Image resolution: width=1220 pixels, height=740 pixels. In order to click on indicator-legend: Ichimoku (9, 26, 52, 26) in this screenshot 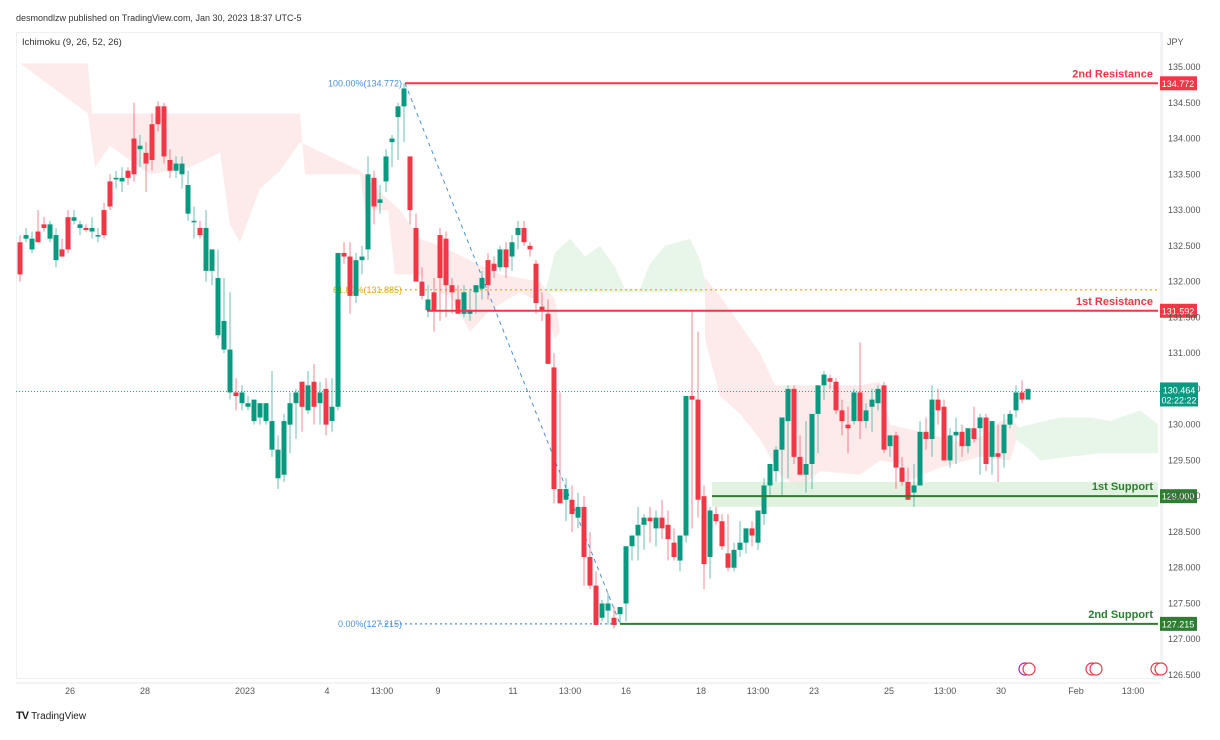, I will do `click(72, 42)`.